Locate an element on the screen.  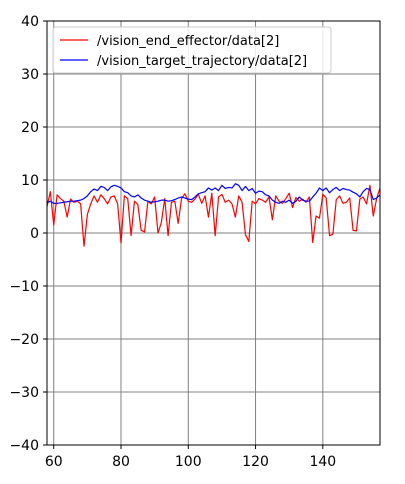
x-tick-label: 120 is located at coordinates (255, 462).